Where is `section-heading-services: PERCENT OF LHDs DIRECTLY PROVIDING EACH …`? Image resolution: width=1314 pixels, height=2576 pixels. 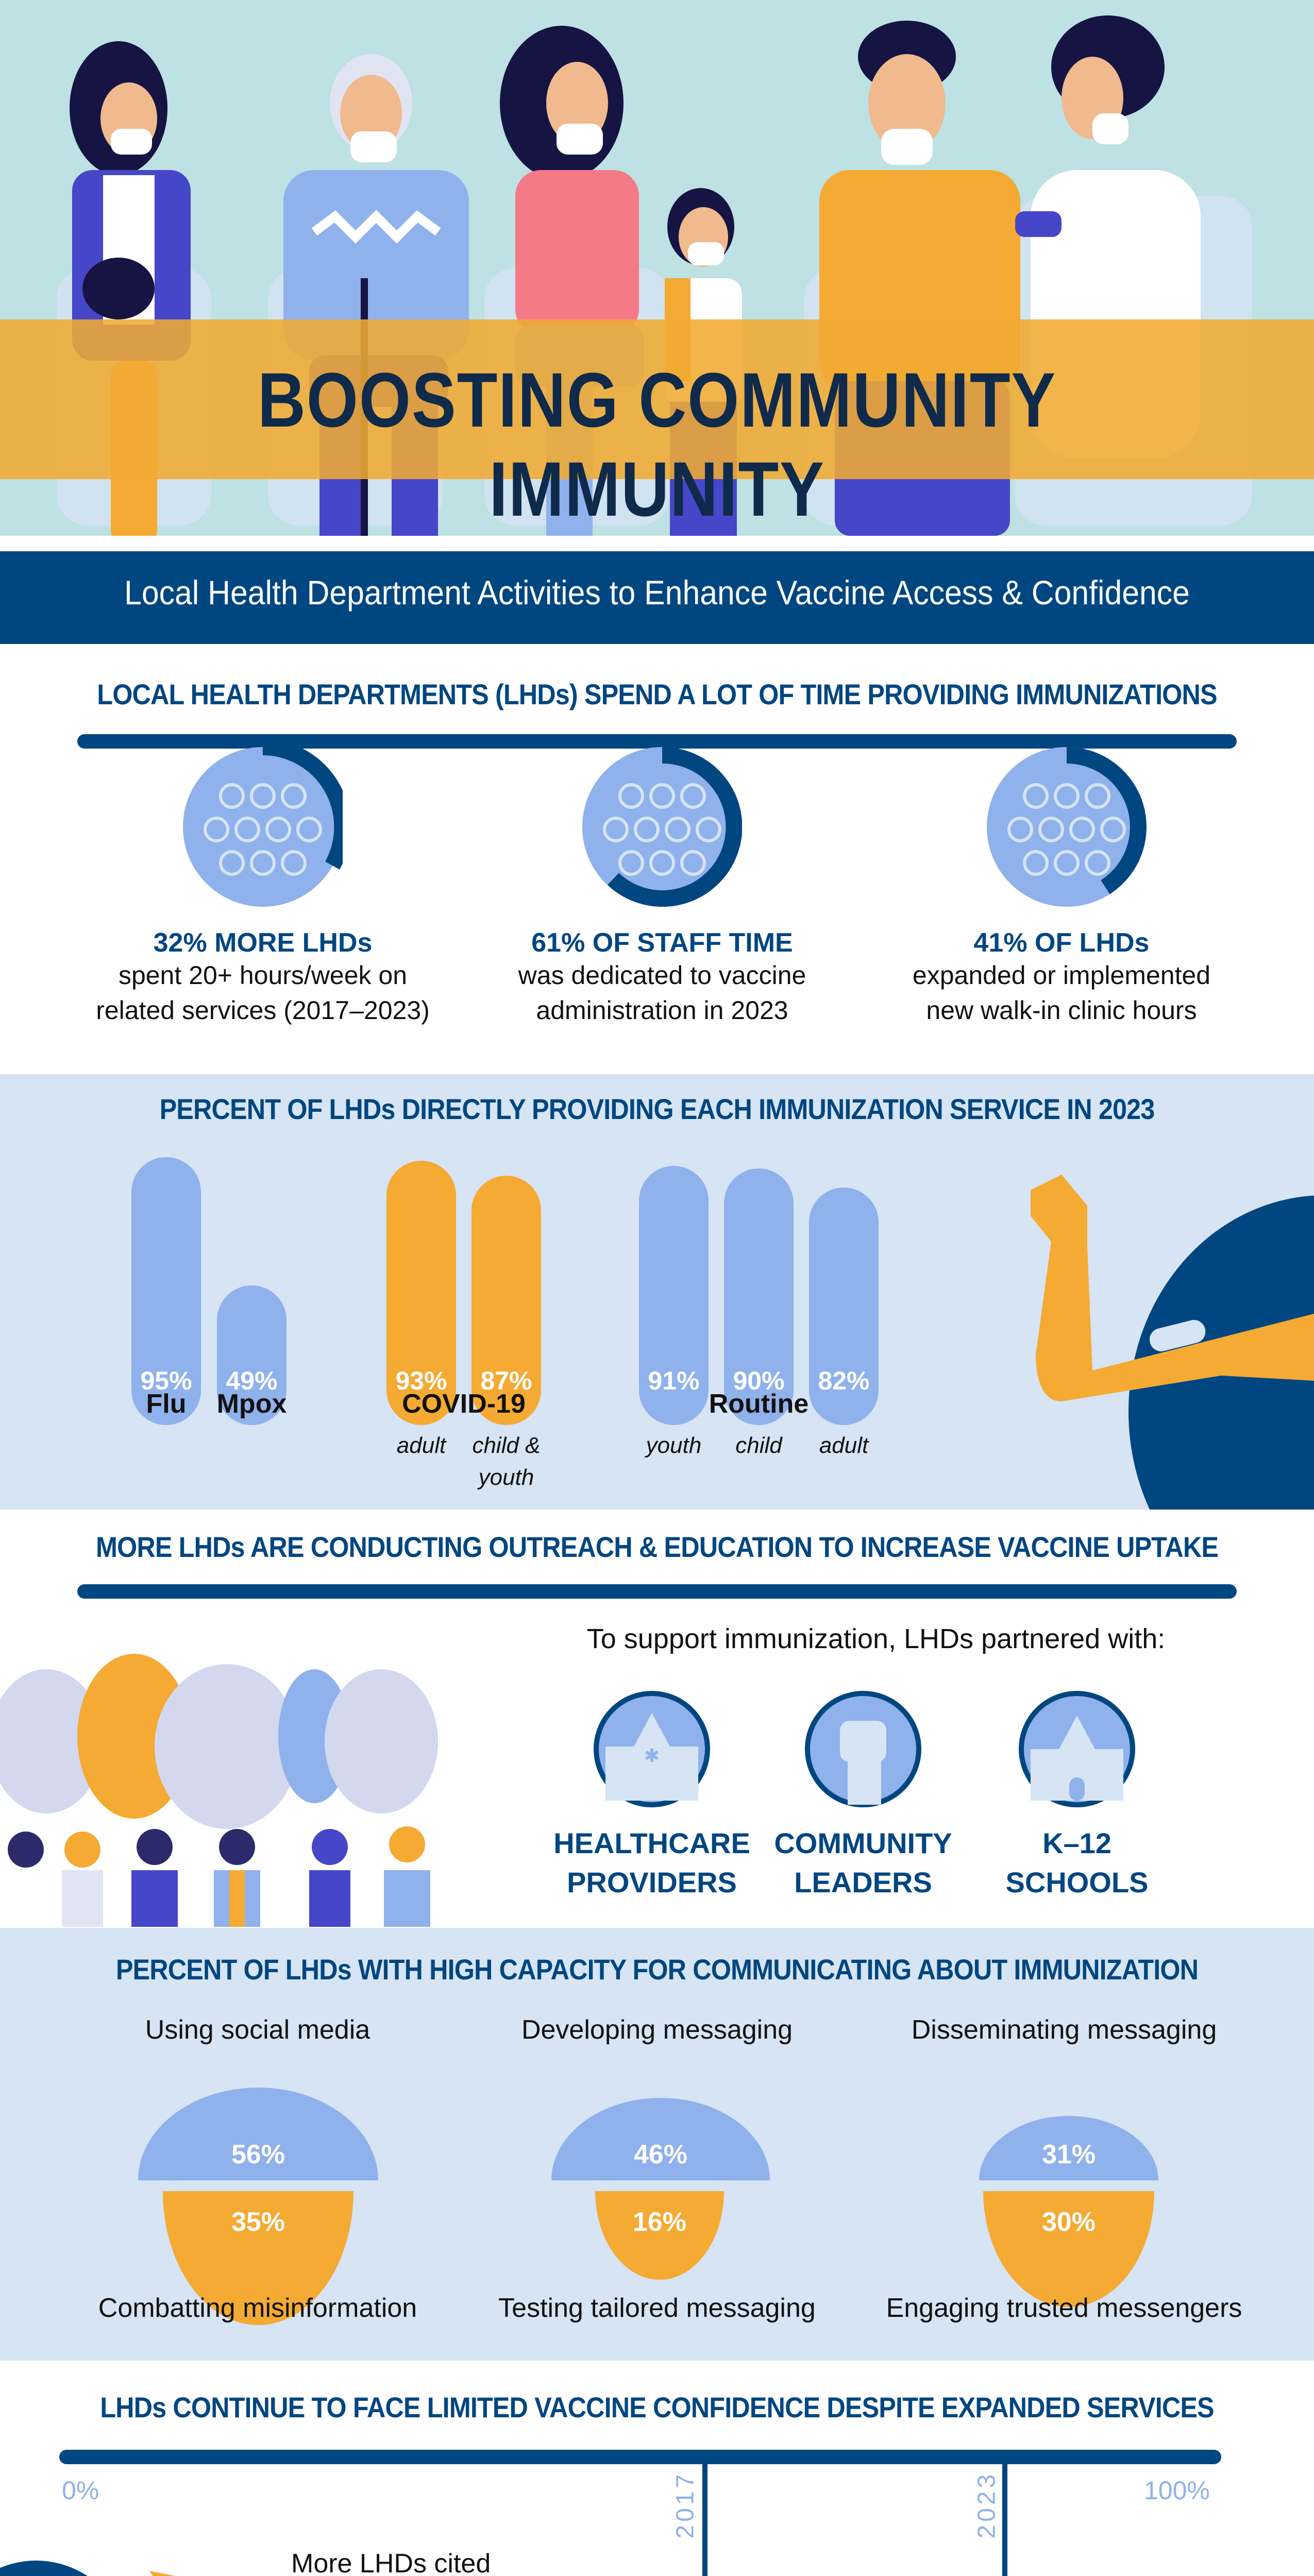 section-heading-services: PERCENT OF LHDs DIRECTLY PROVIDING EACH … is located at coordinates (657, 1109).